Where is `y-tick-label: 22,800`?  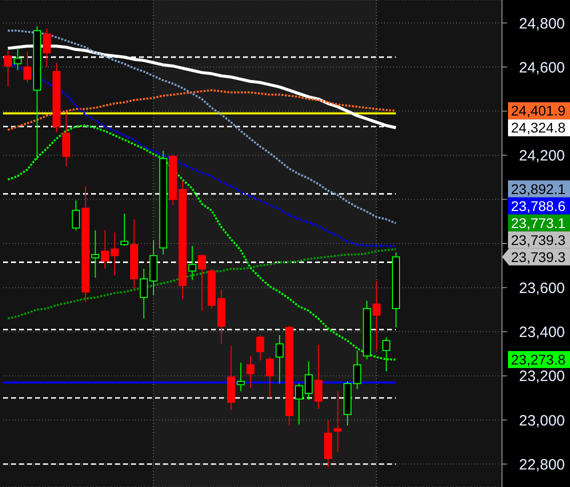
y-tick-label: 22,800 is located at coordinates (542, 465).